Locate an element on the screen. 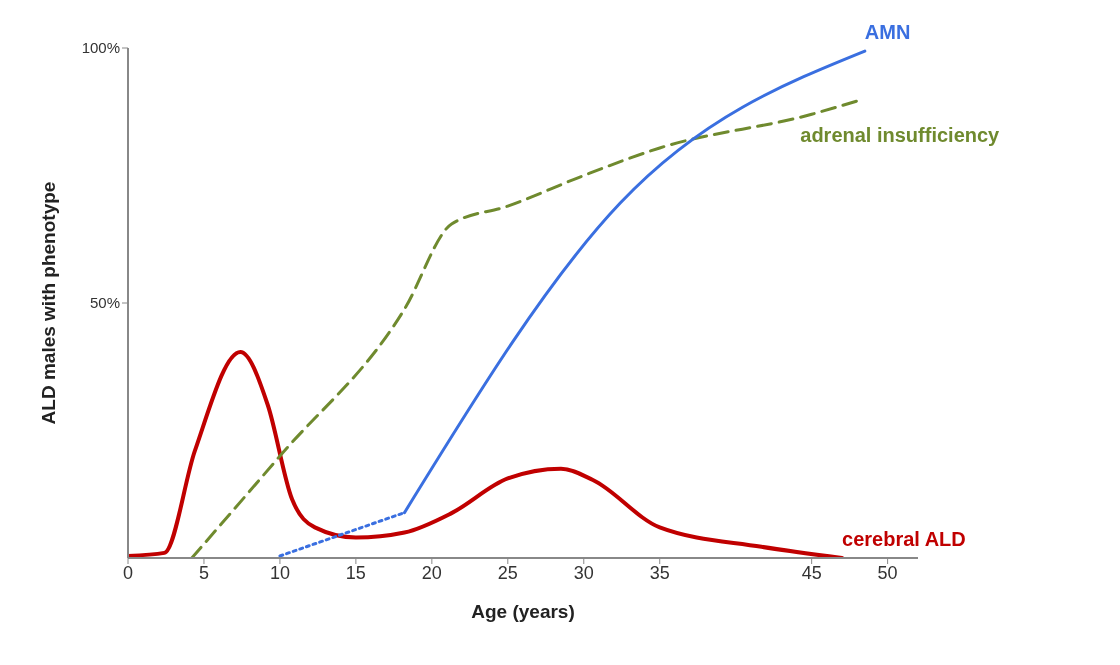 The image size is (1120, 665). x-tick-label: 30 is located at coordinates (583, 572).